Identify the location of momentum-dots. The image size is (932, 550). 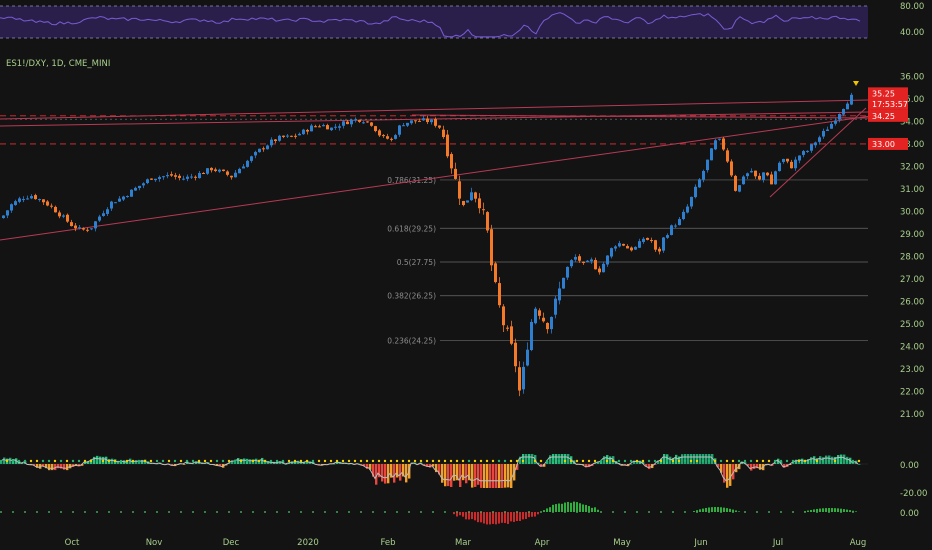
(430, 461).